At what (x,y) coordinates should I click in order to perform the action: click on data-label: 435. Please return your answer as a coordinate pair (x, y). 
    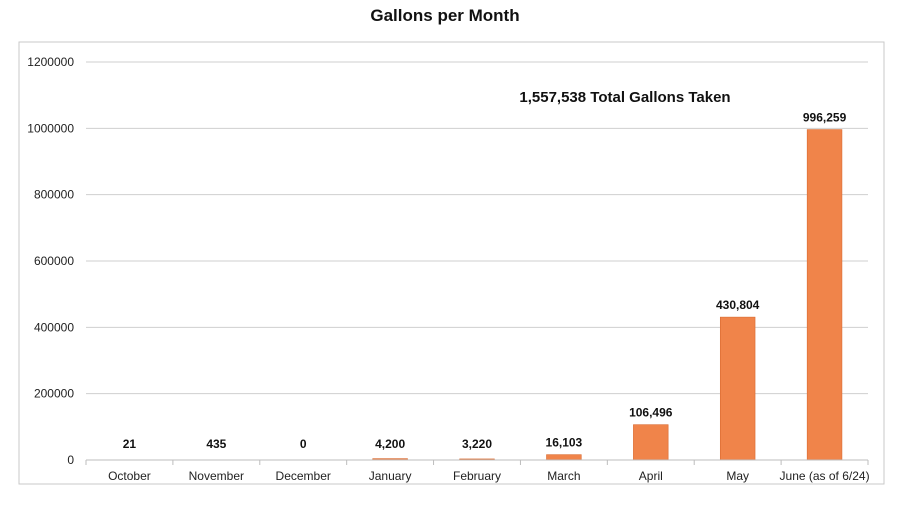
    Looking at the image, I should click on (216, 444).